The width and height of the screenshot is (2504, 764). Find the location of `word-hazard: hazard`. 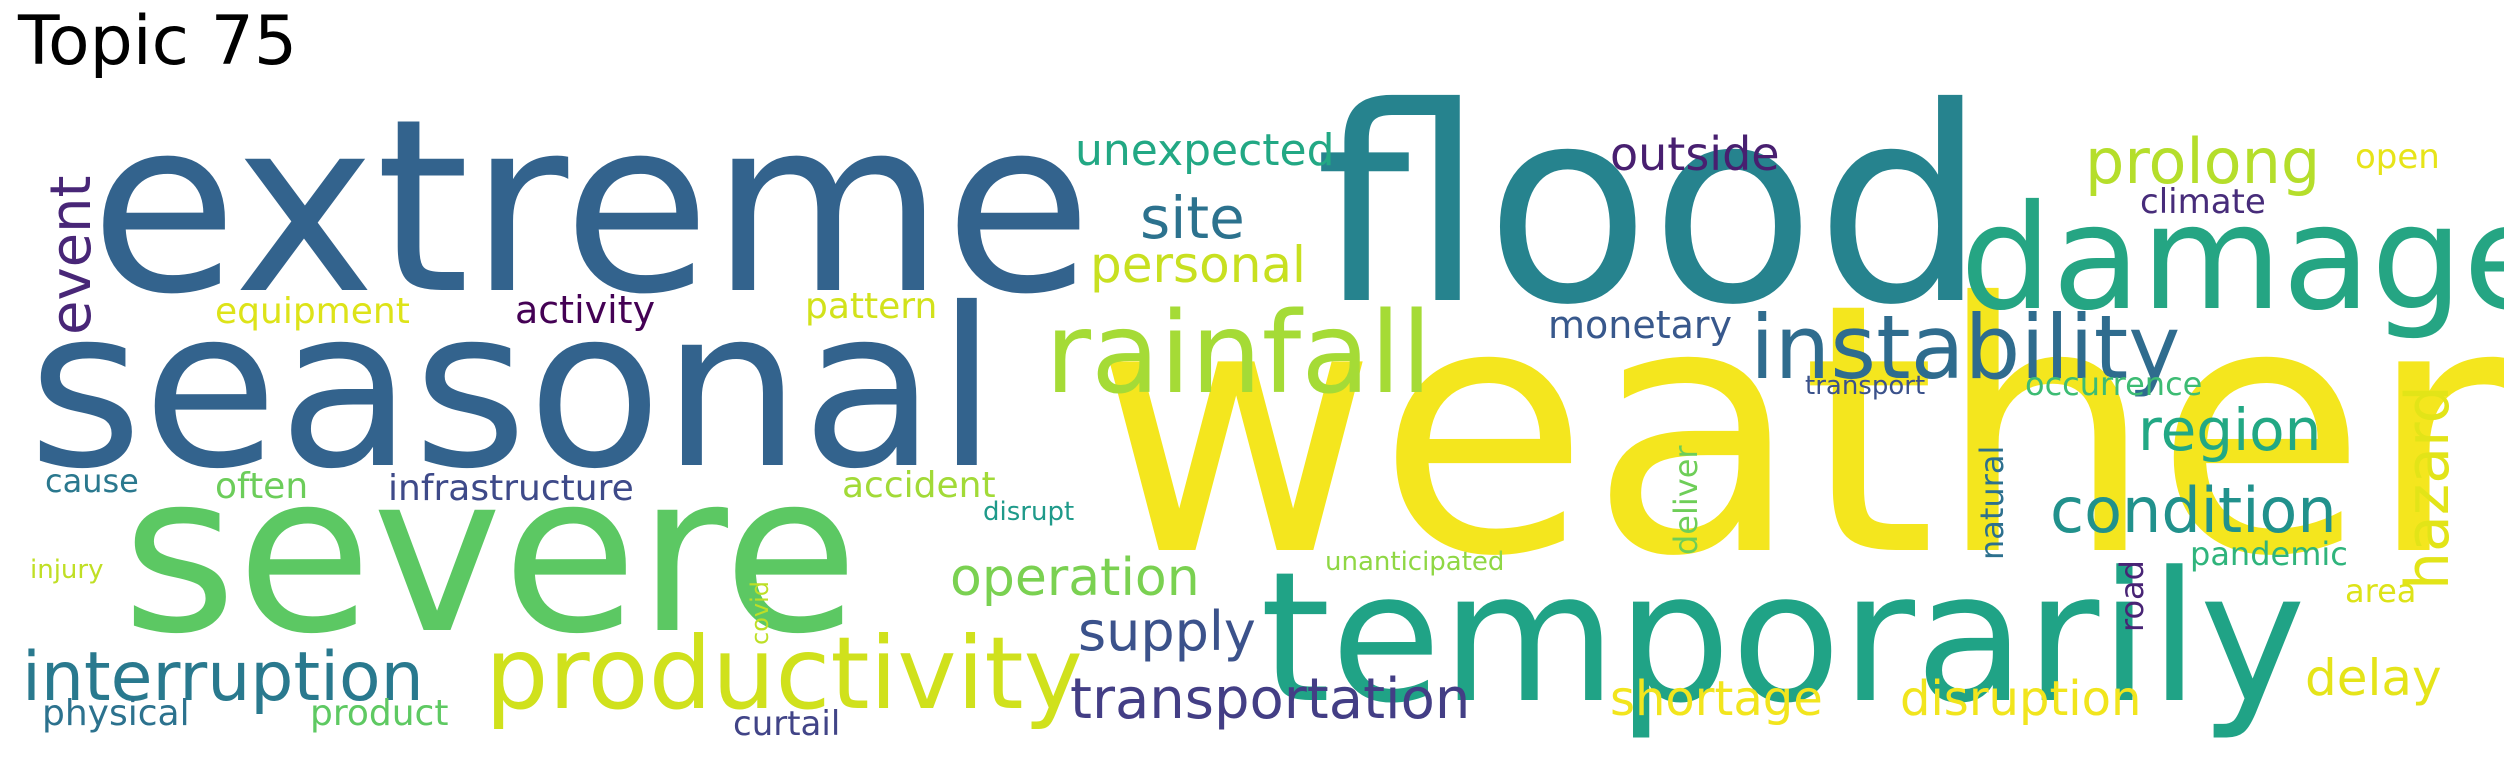

word-hazard: hazard is located at coordinates (2428, 487).